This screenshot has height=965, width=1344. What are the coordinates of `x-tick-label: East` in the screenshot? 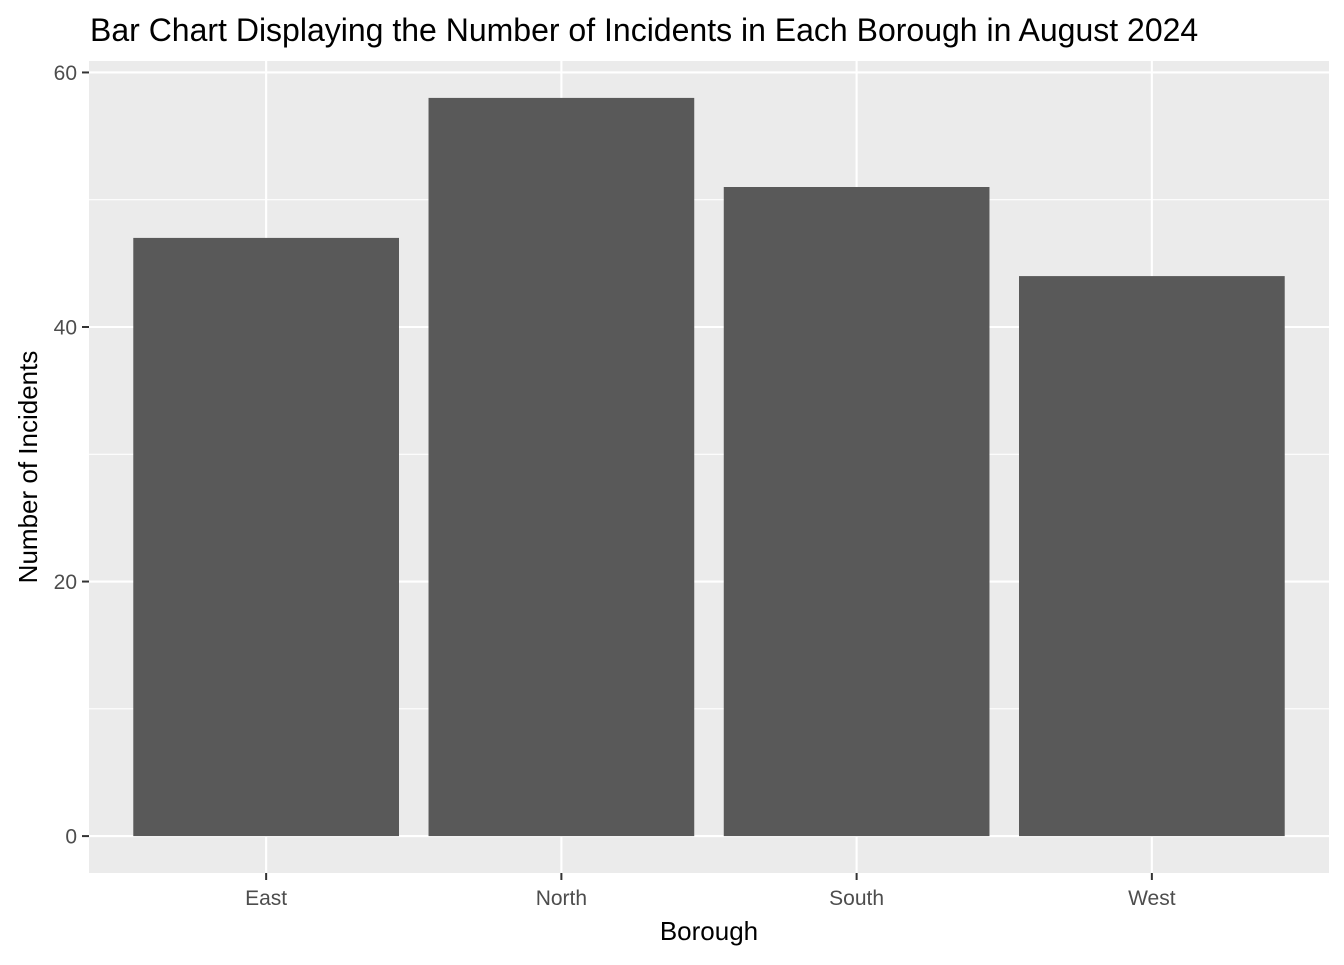 It's located at (266, 898).